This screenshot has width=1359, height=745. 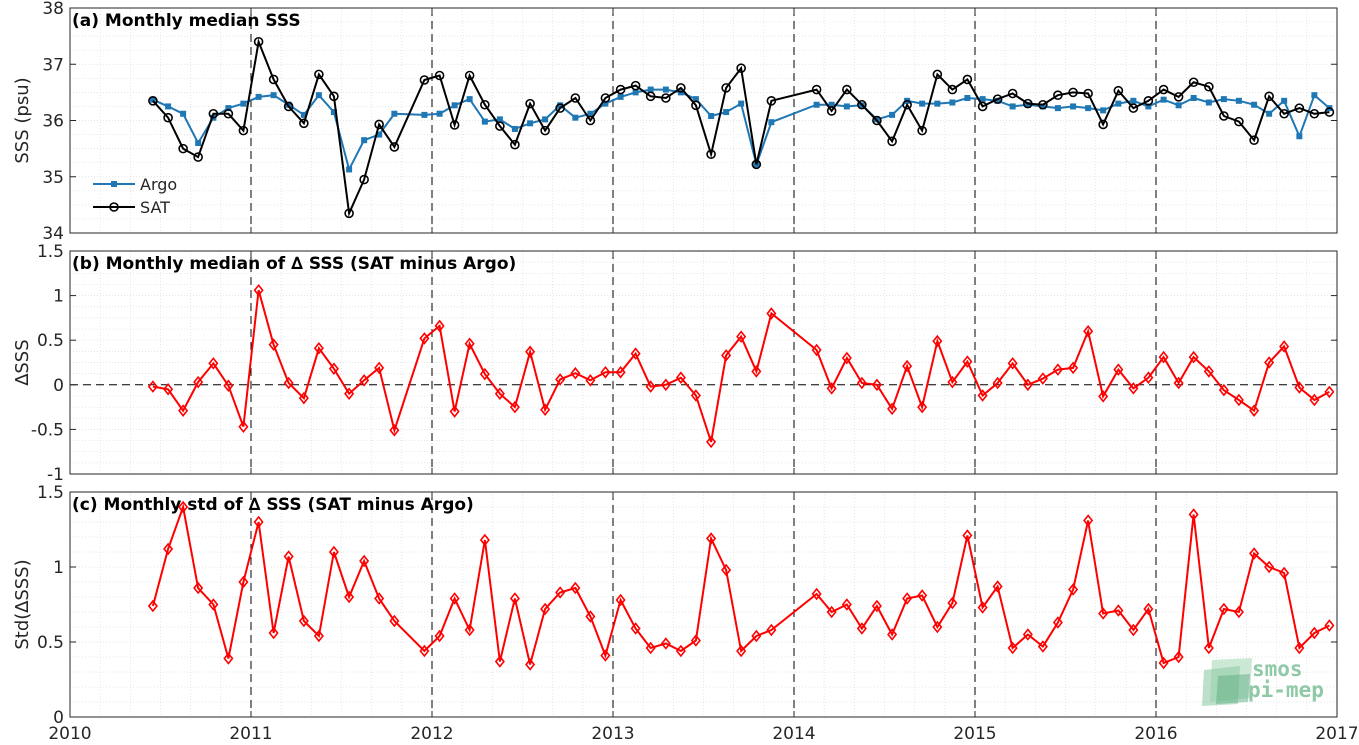 What do you see at coordinates (431, 734) in the screenshot?
I see `x-tick-label: 2012` at bounding box center [431, 734].